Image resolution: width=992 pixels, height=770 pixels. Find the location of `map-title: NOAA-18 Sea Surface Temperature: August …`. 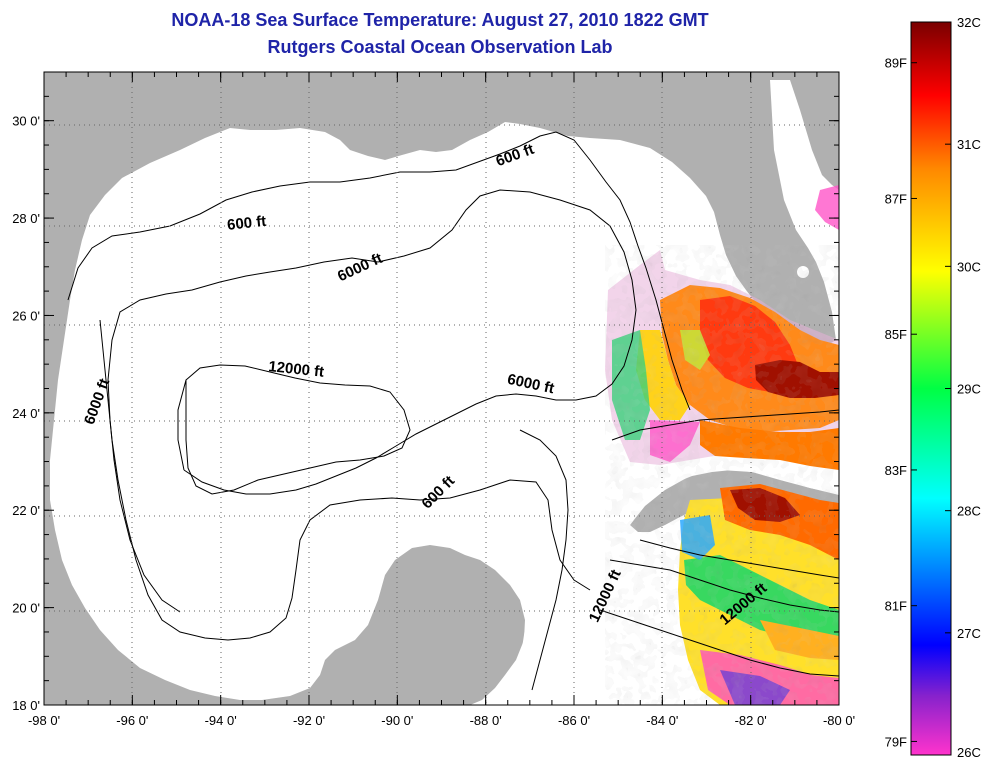

map-title: NOAA-18 Sea Surface Temperature: August … is located at coordinates (440, 20).